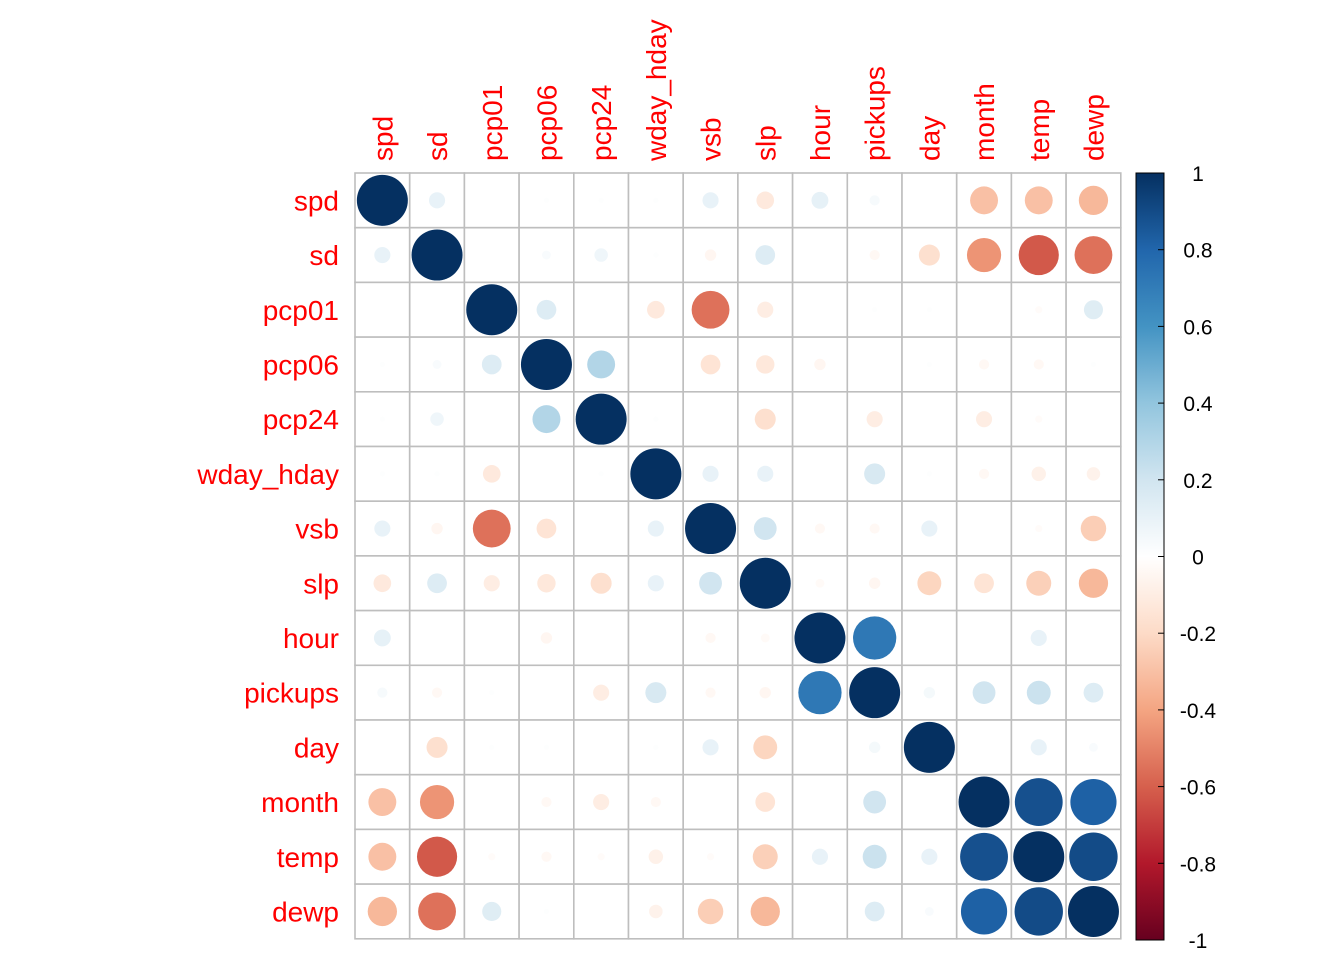 The image size is (1344, 960). Describe the element at coordinates (765, 364) in the screenshot. I see `corr-circle-pcp06-slp` at that location.